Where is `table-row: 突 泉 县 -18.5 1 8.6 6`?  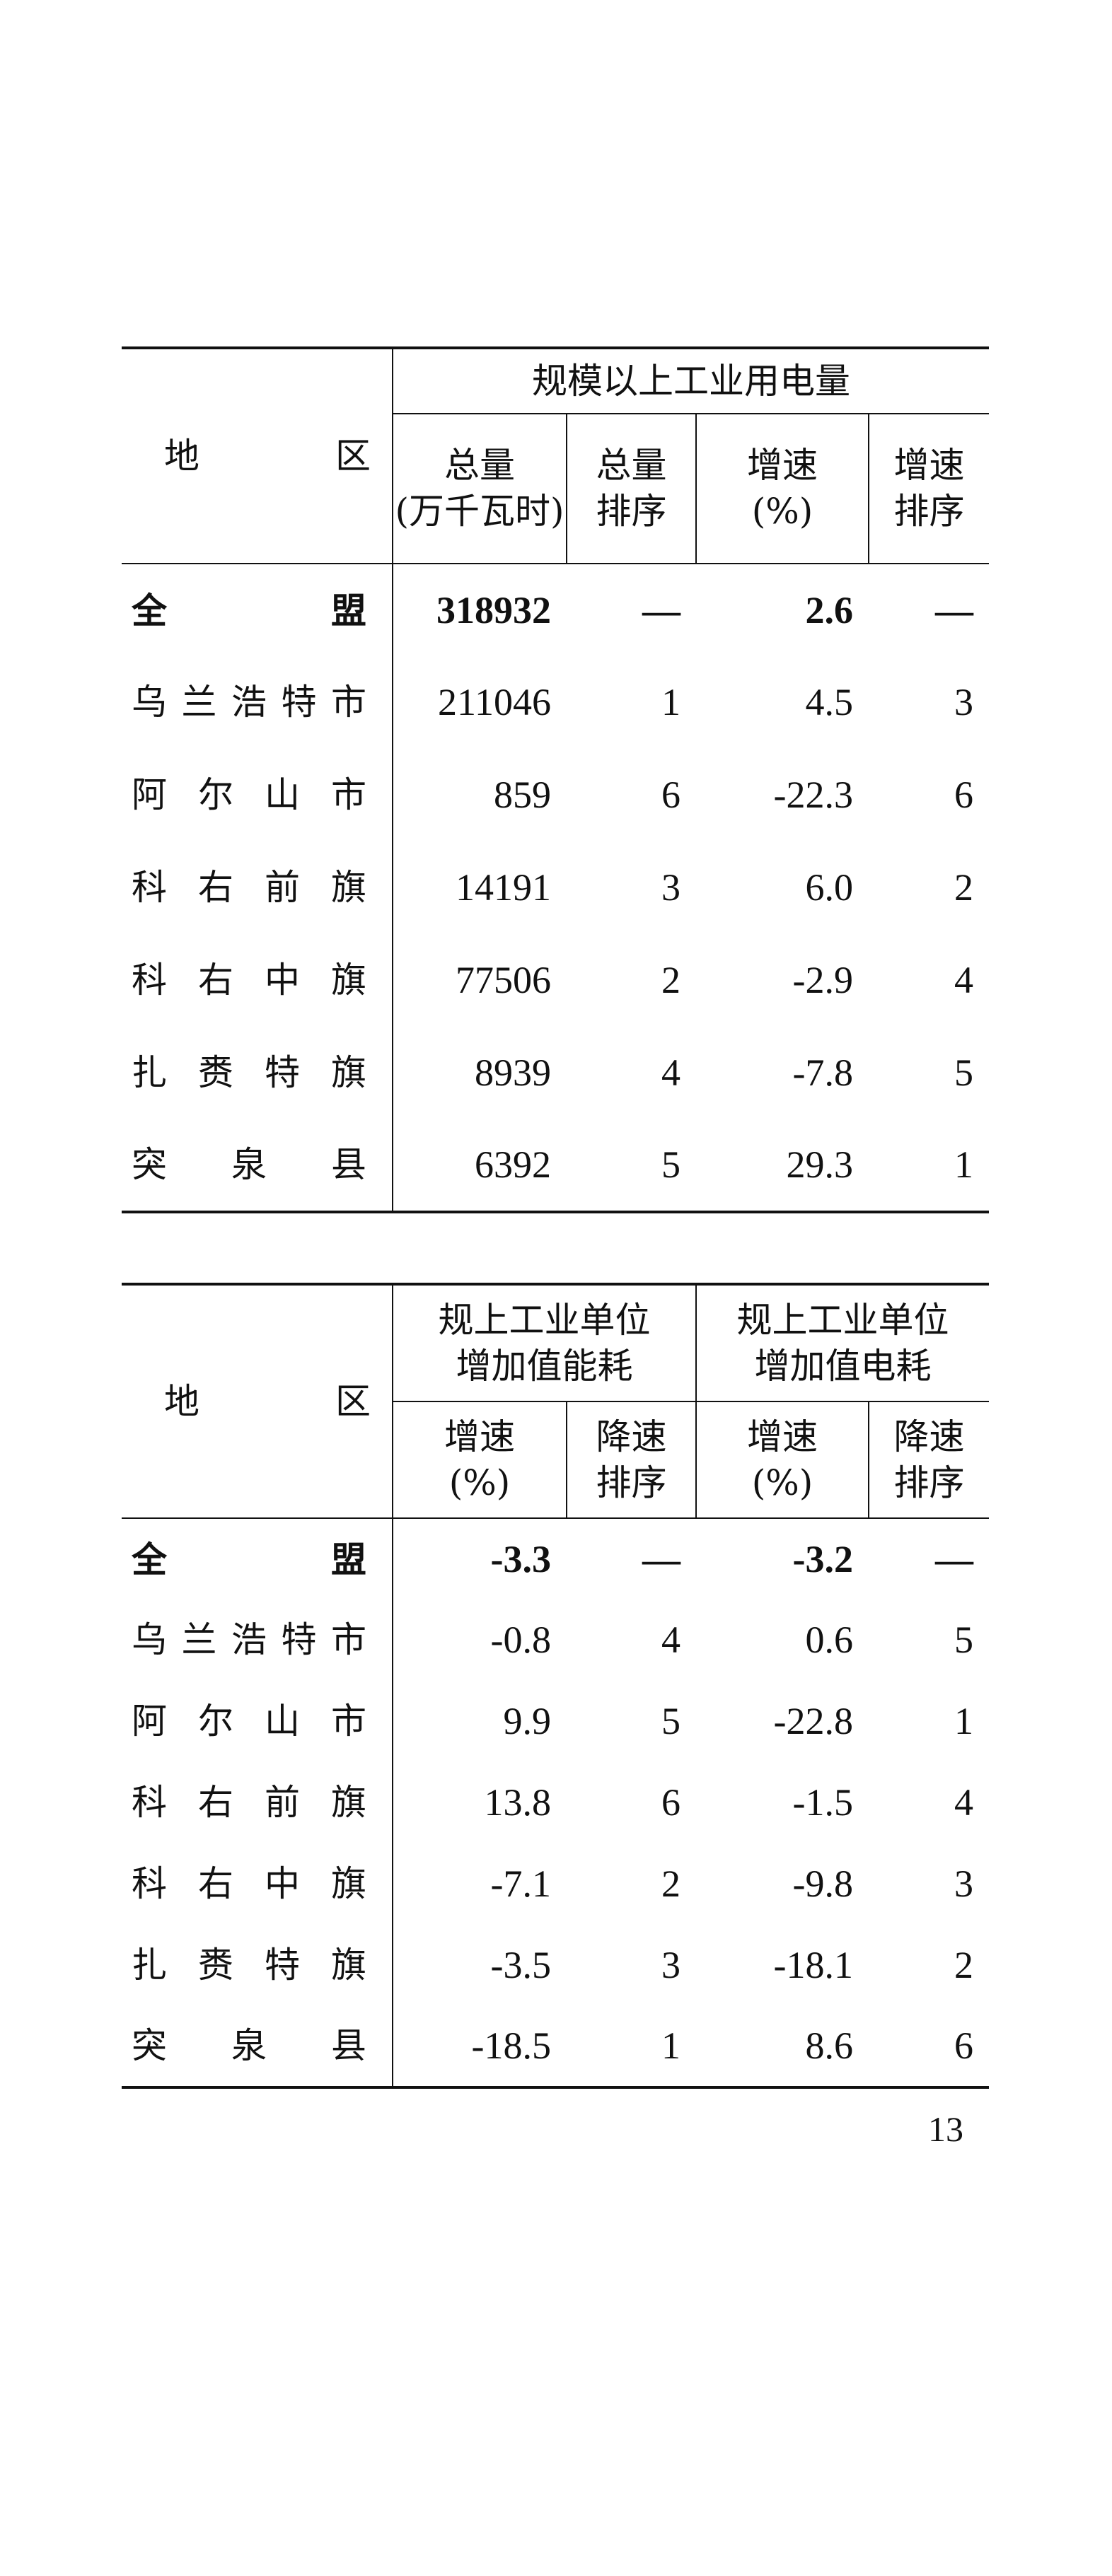
table-row: 突 泉 县 -18.5 1 8.6 6 is located at coordinates (555, 2046).